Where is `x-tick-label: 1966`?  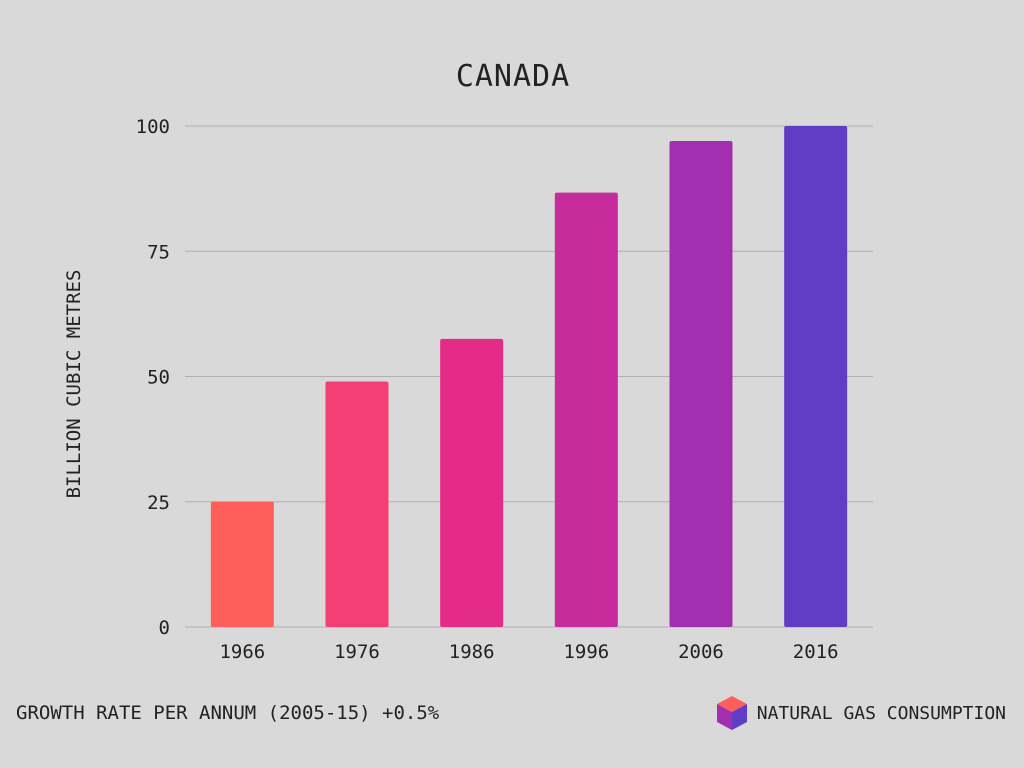
x-tick-label: 1966 is located at coordinates (242, 652).